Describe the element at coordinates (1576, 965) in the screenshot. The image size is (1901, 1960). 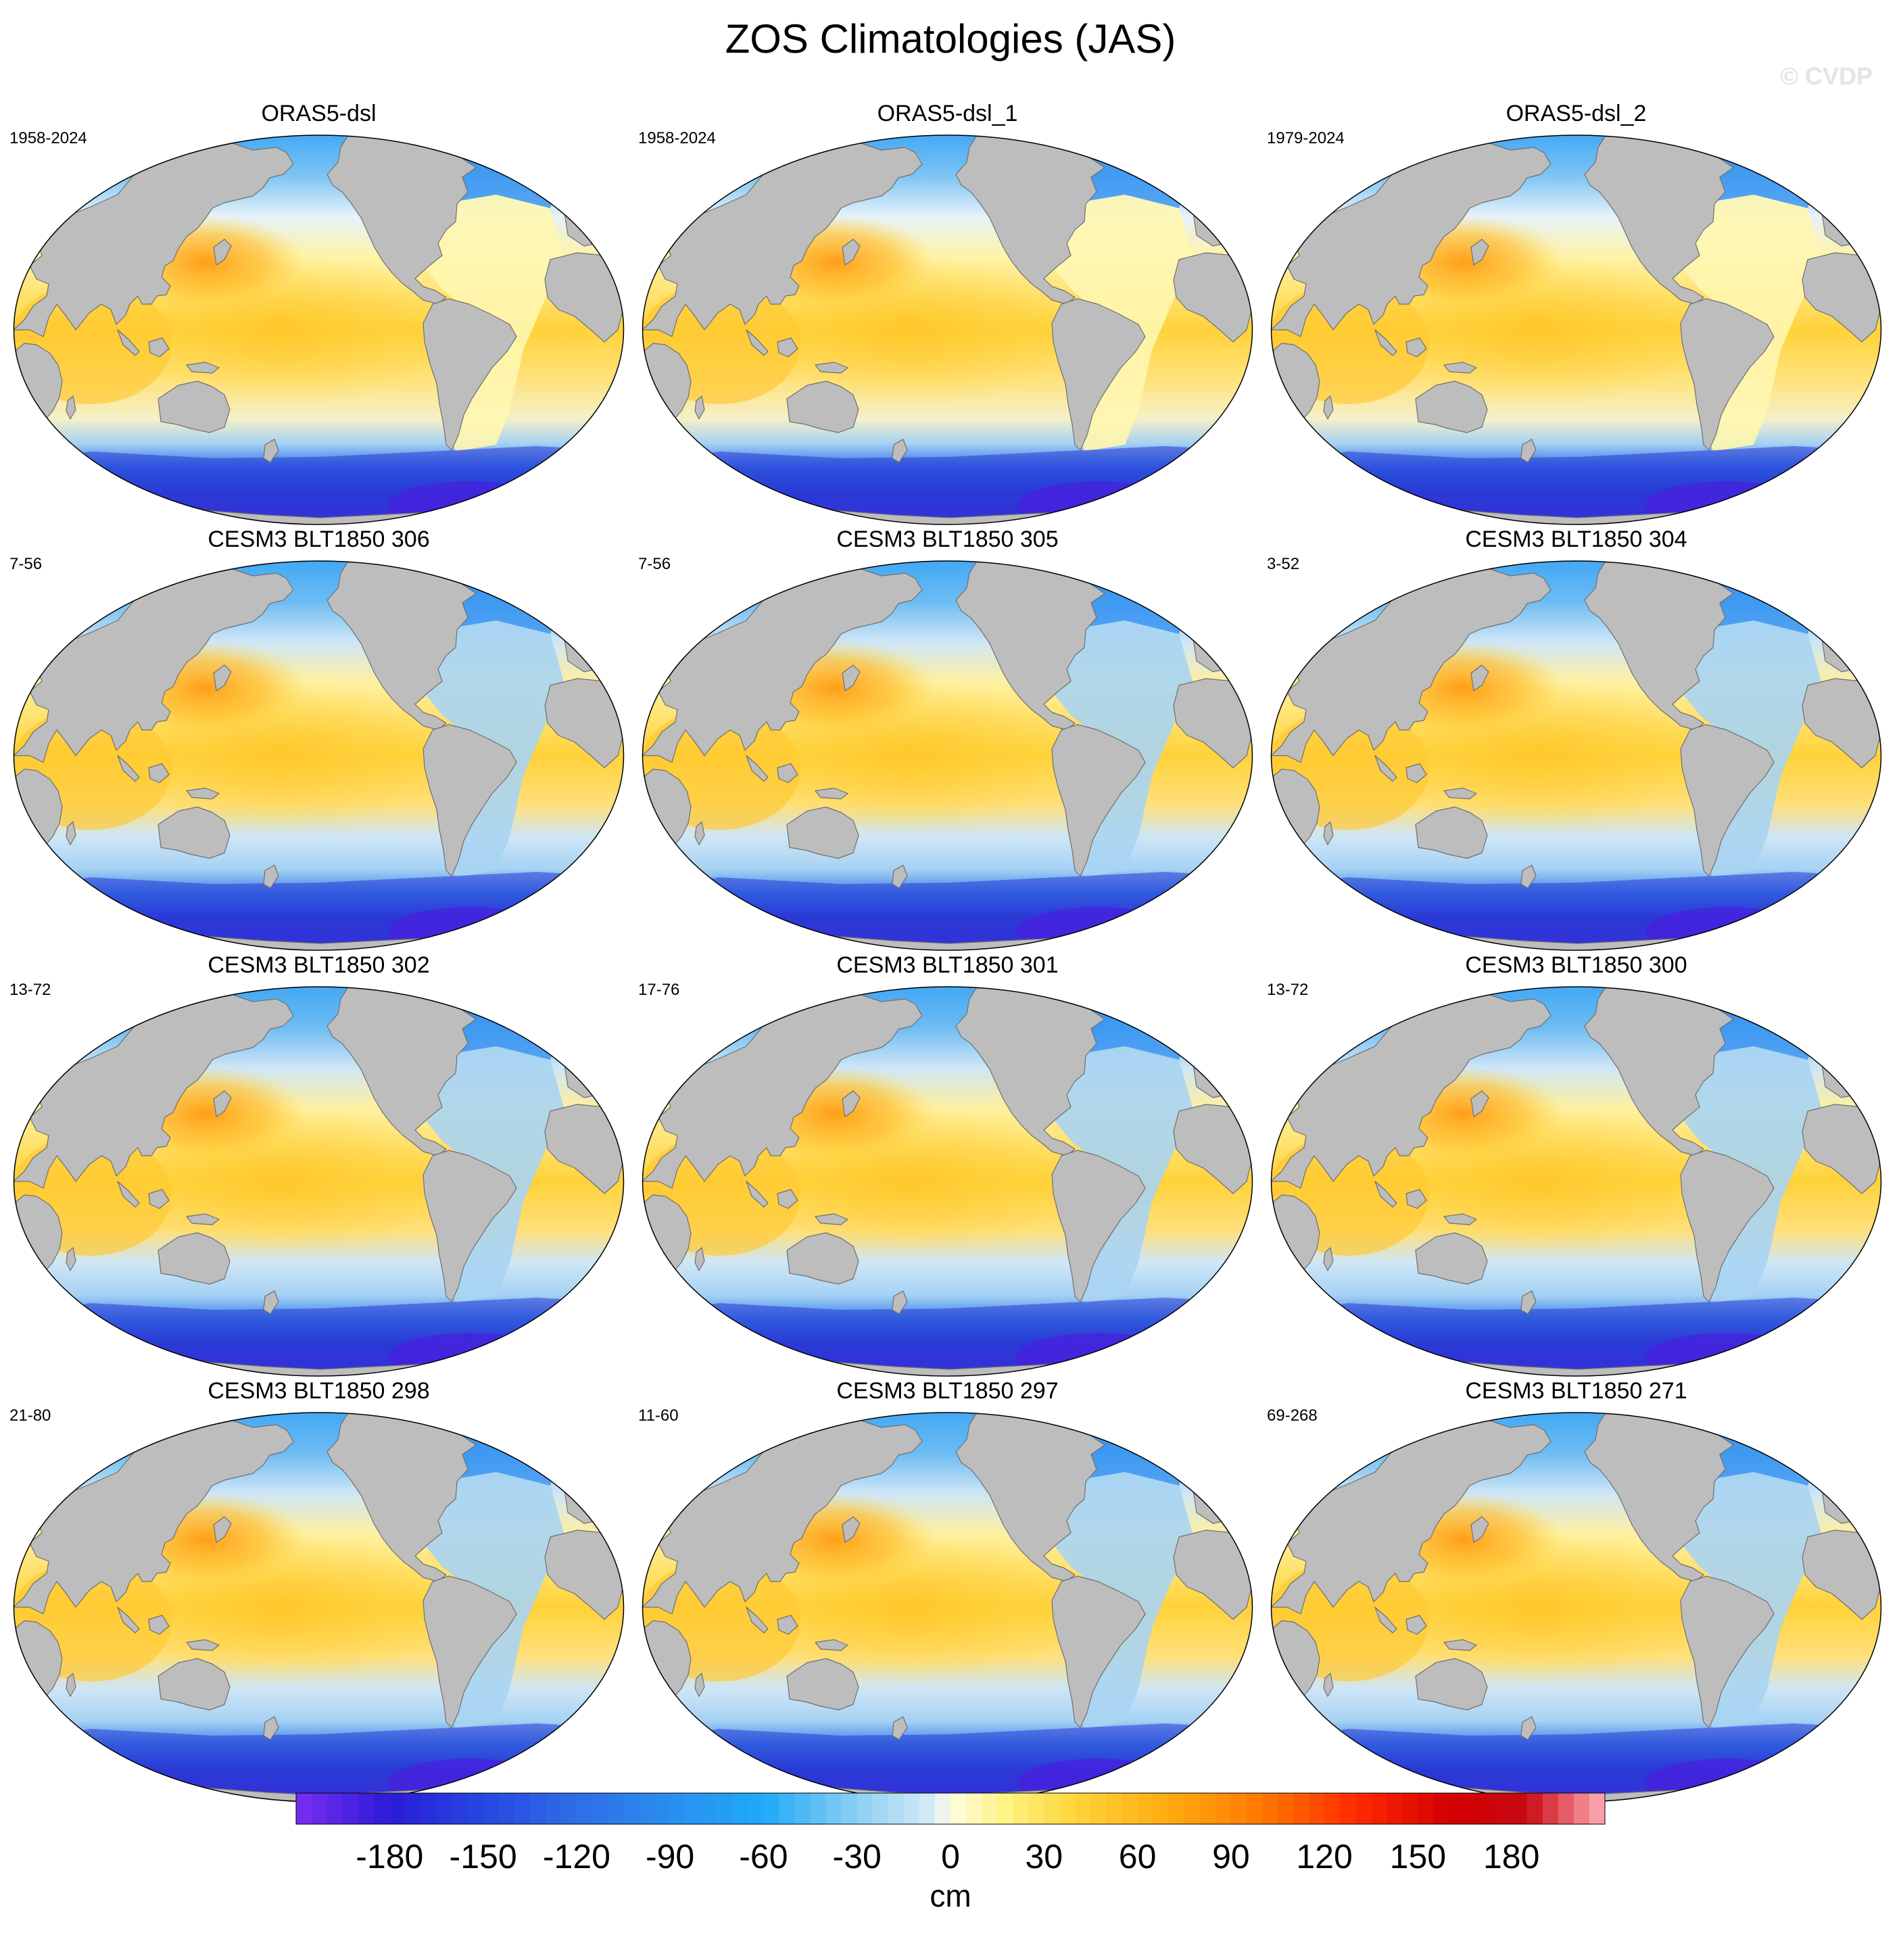
I see `panel-title: CESM3 BLT1850 300` at that location.